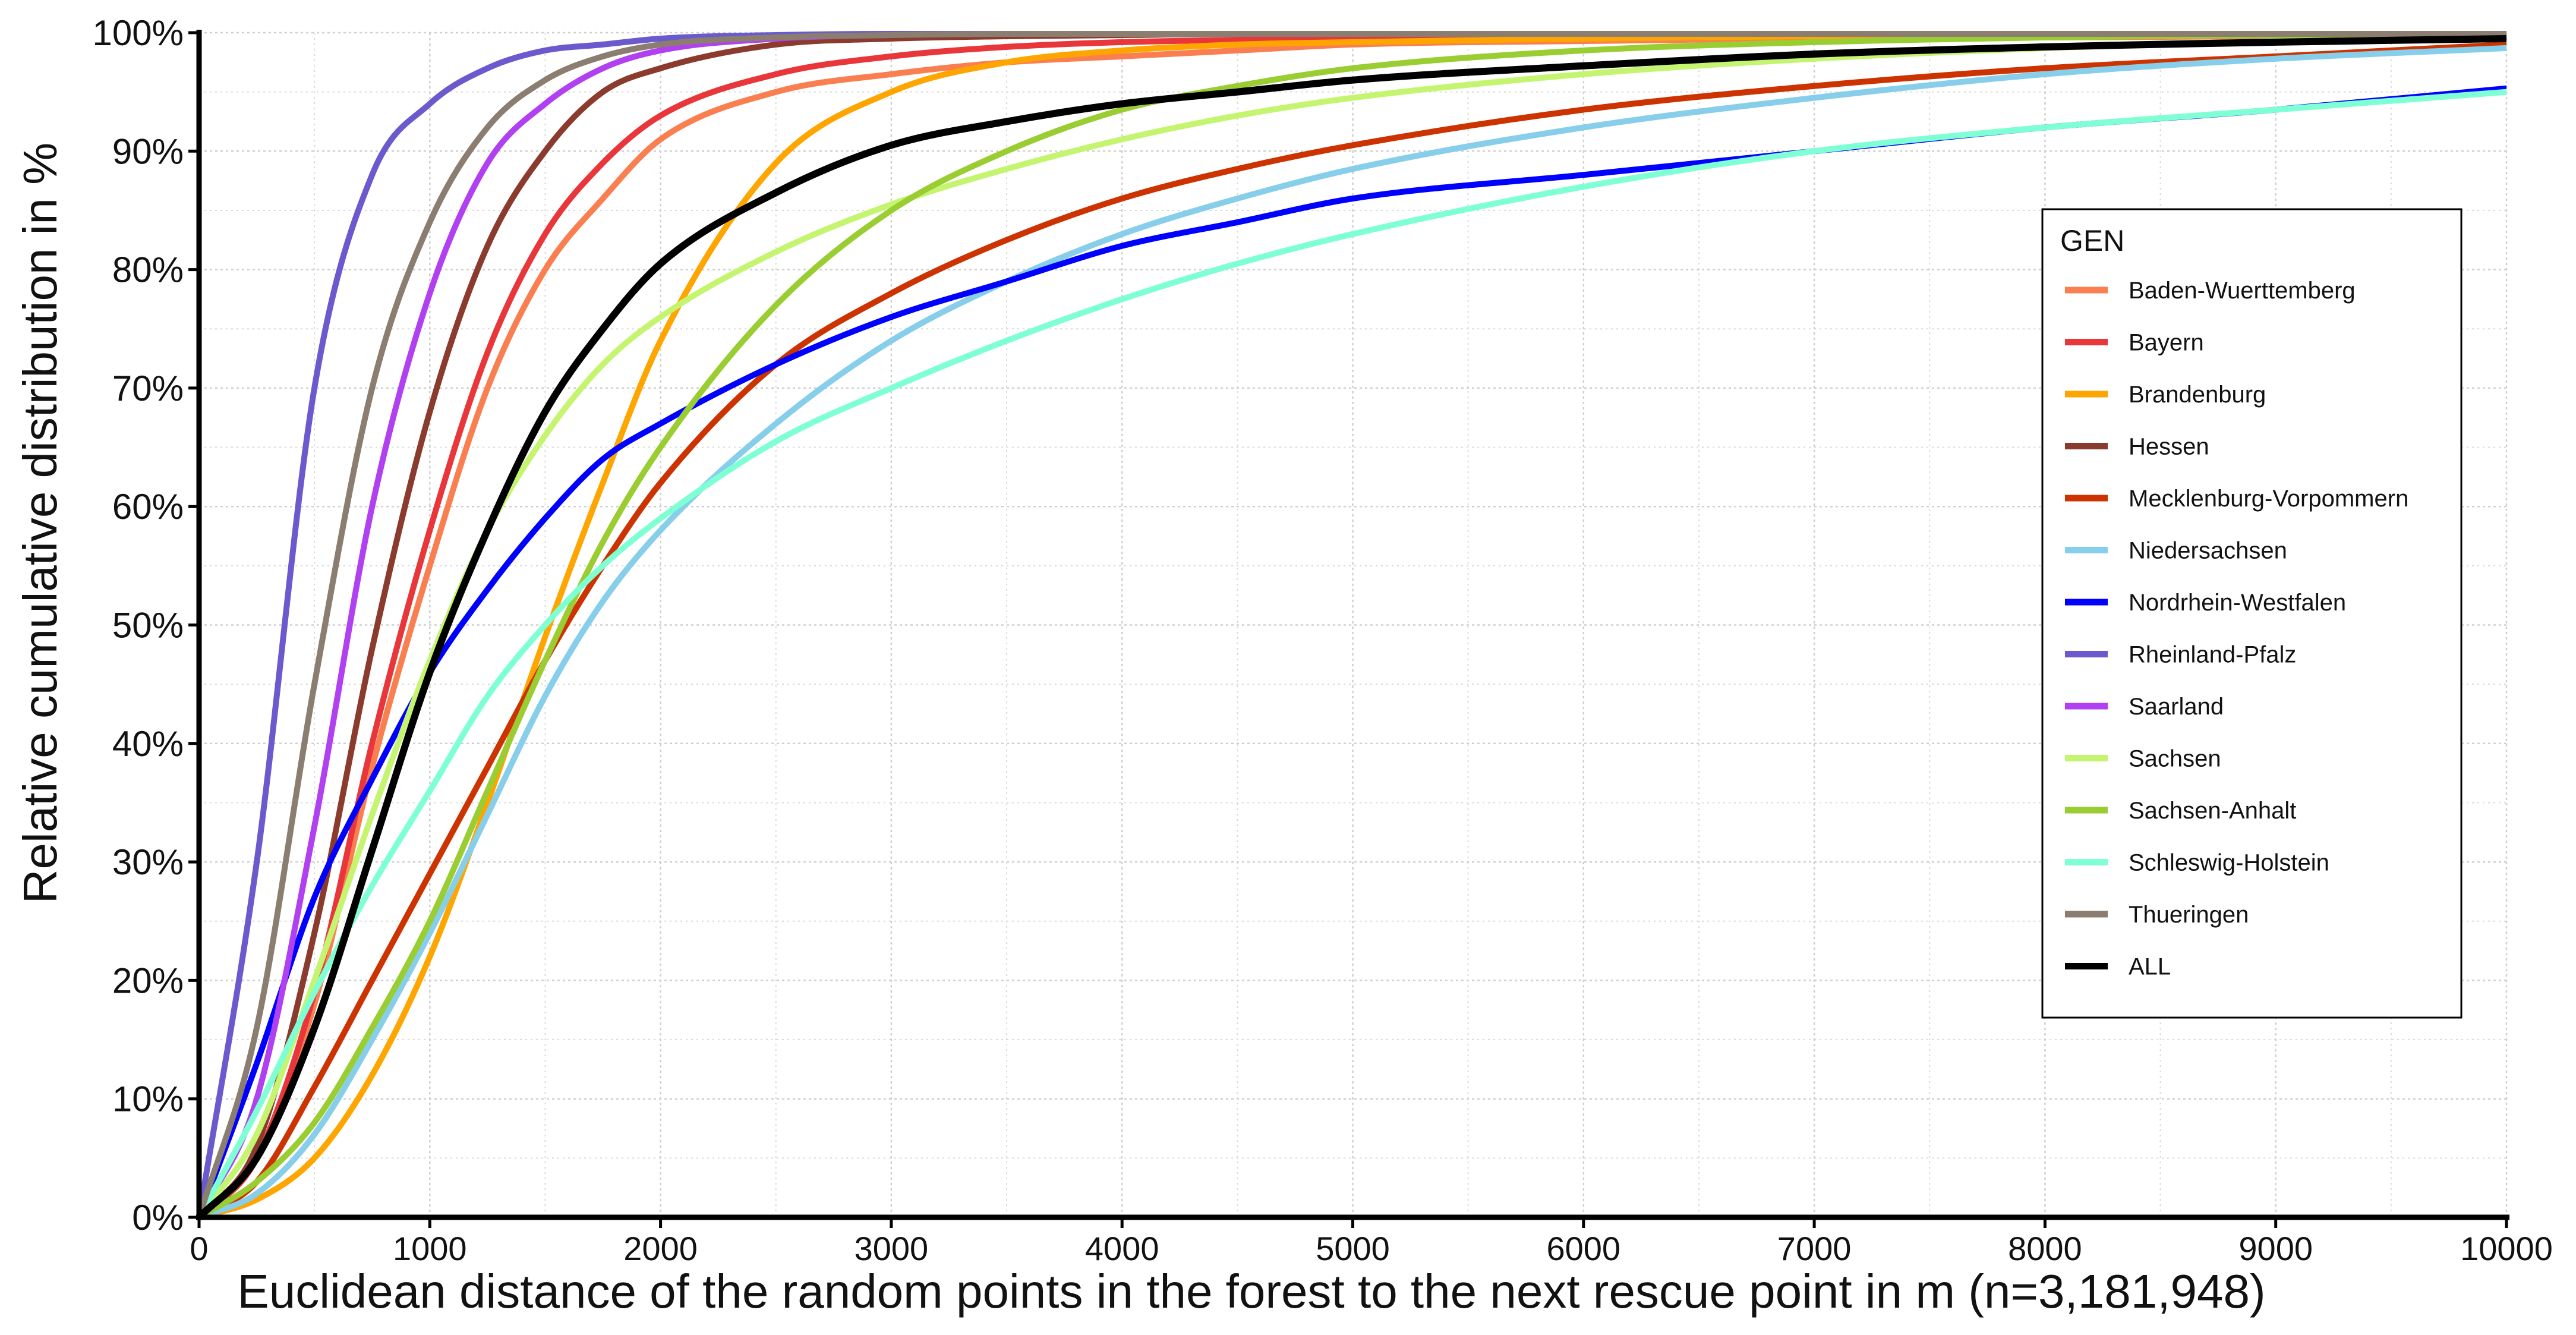  I want to click on y-tick-label: 70%, so click(148, 389).